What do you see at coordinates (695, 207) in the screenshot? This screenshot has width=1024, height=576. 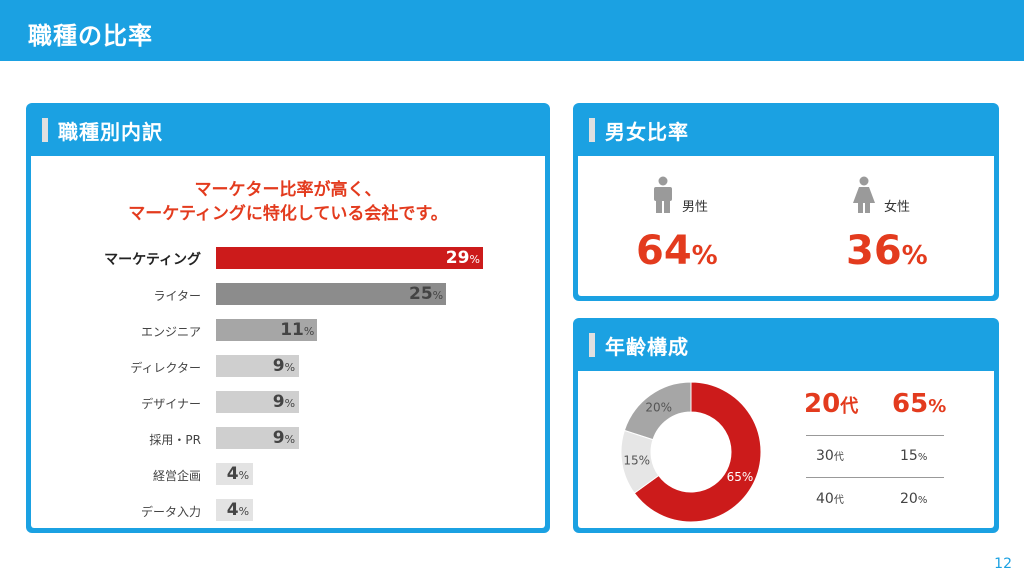 I see `male-label: 男性` at bounding box center [695, 207].